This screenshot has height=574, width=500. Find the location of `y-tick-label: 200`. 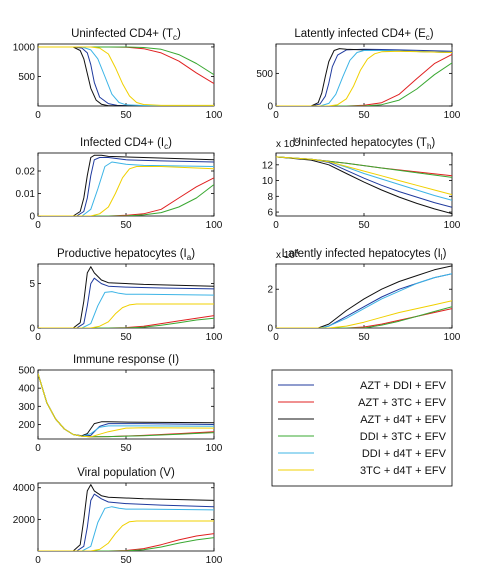

y-tick-label: 200 is located at coordinates (26, 425).